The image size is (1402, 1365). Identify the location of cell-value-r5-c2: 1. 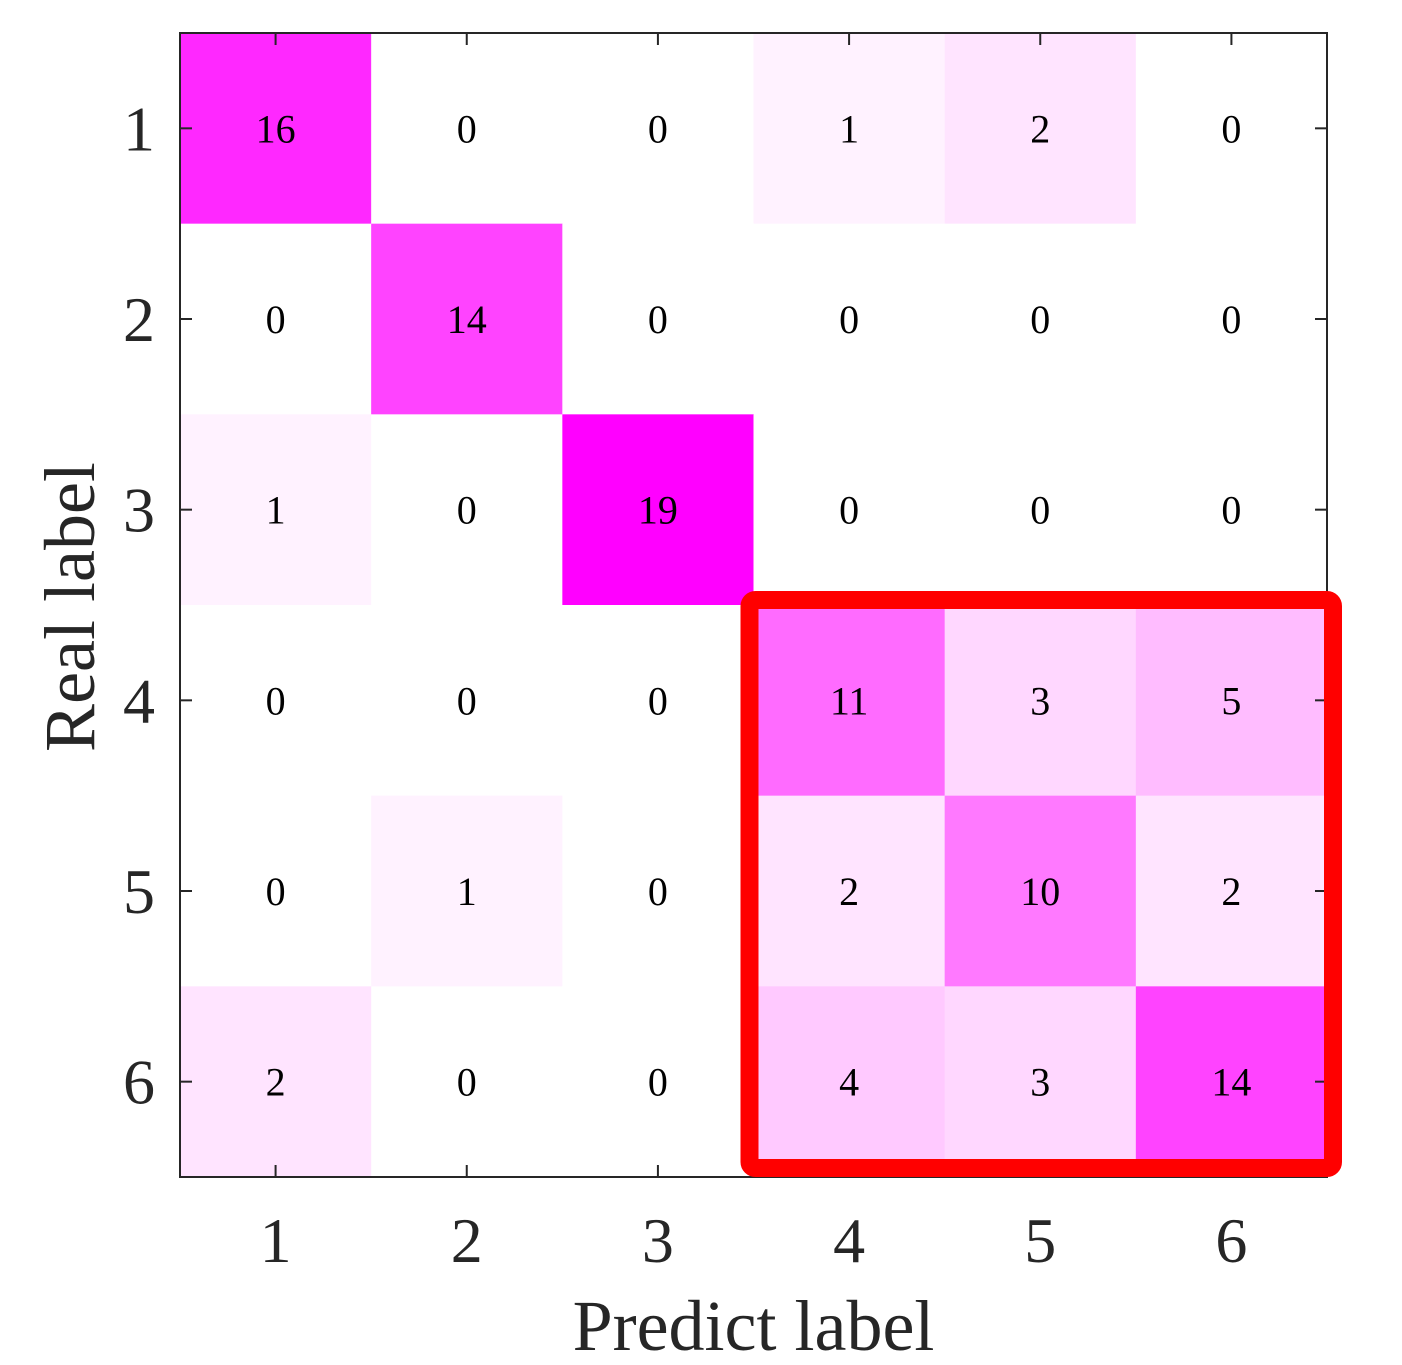
(467, 891).